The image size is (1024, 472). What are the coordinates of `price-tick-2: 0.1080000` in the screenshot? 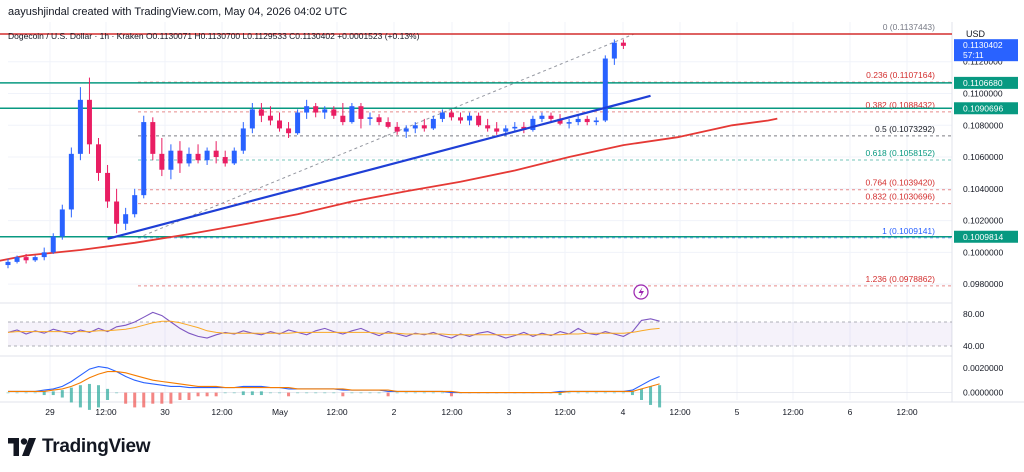 It's located at (983, 125).